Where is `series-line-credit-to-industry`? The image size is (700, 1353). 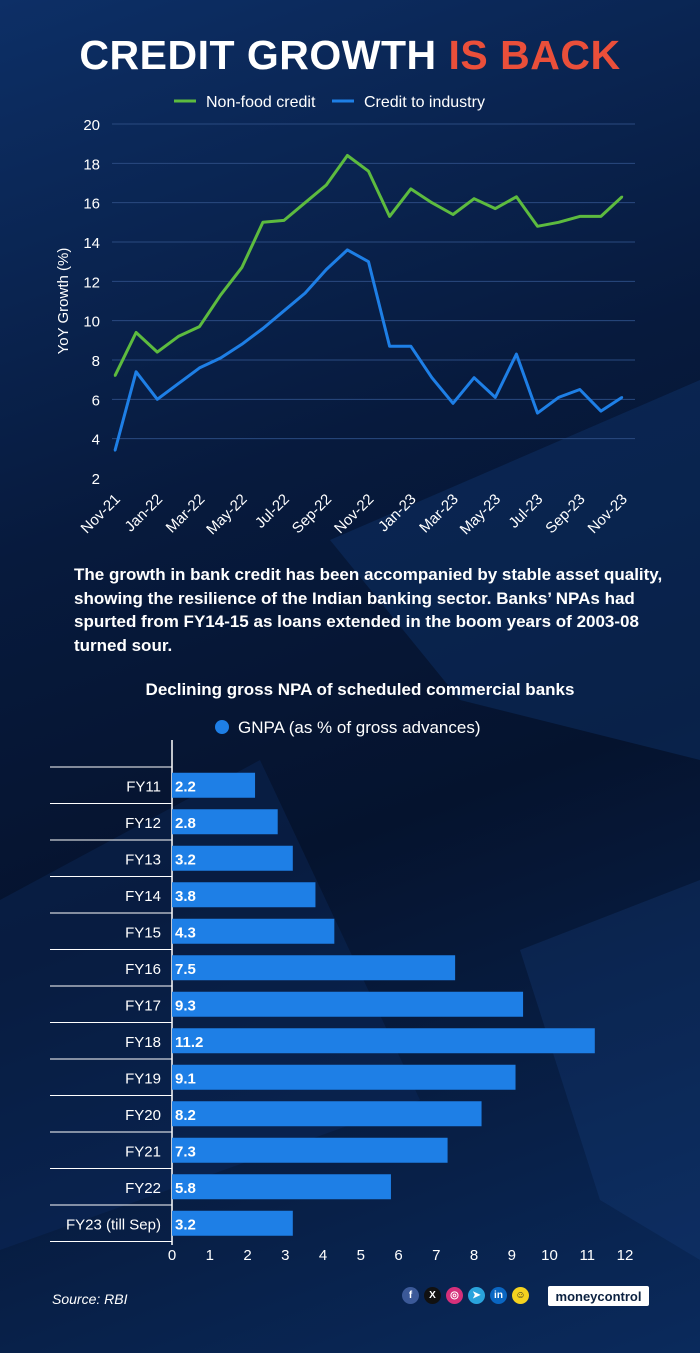
series-line-credit-to-industry is located at coordinates (368, 349).